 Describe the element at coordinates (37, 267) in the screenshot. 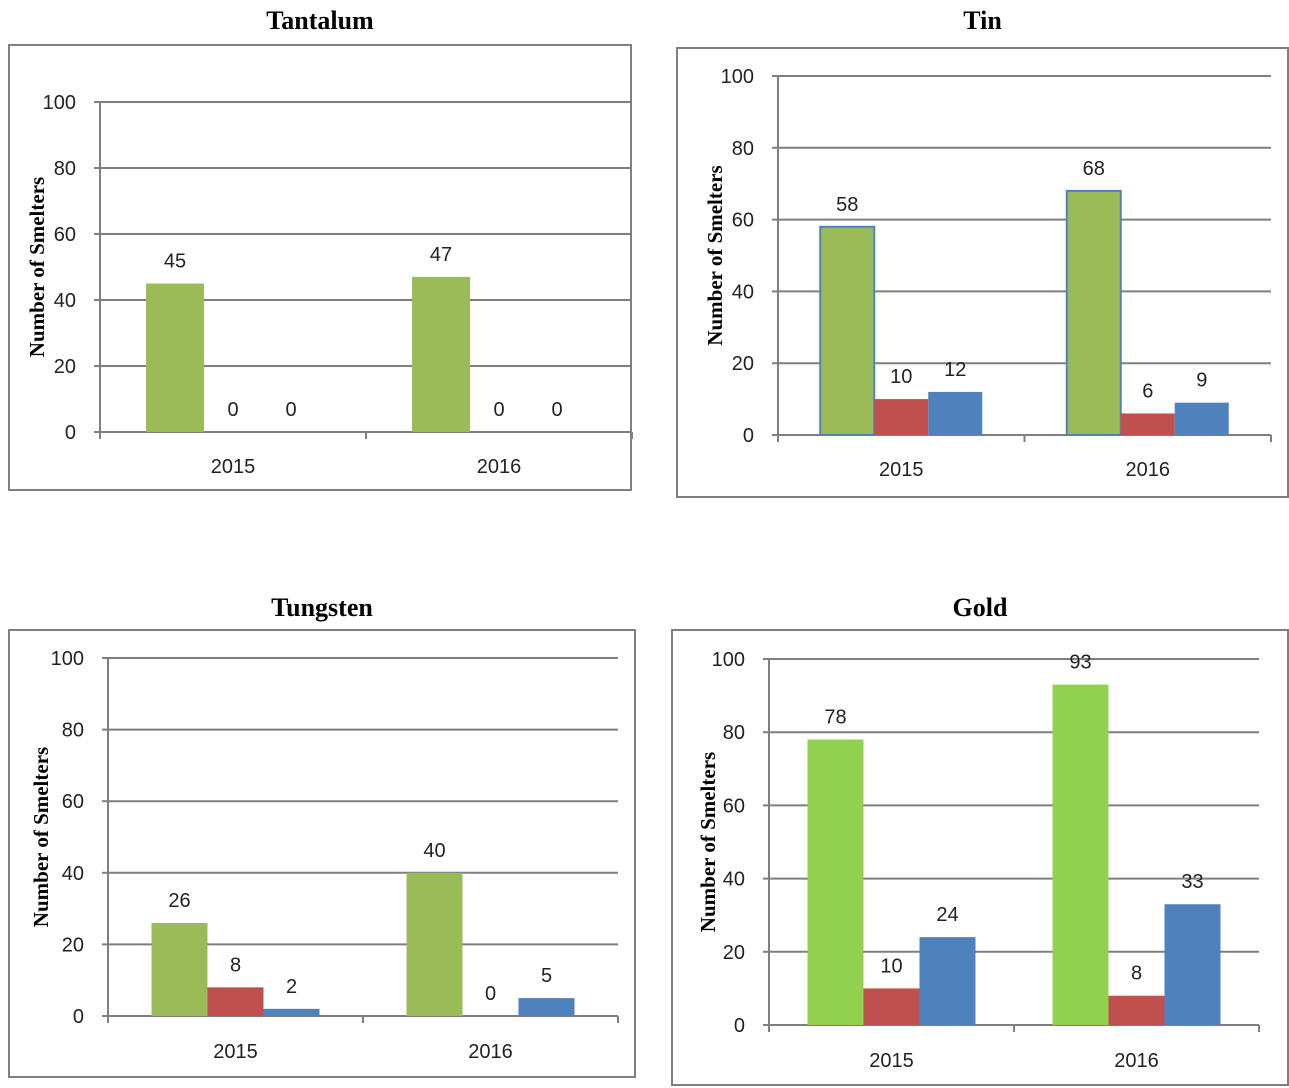

I see `y-axis-title-tantalum: Number of Smelters` at that location.